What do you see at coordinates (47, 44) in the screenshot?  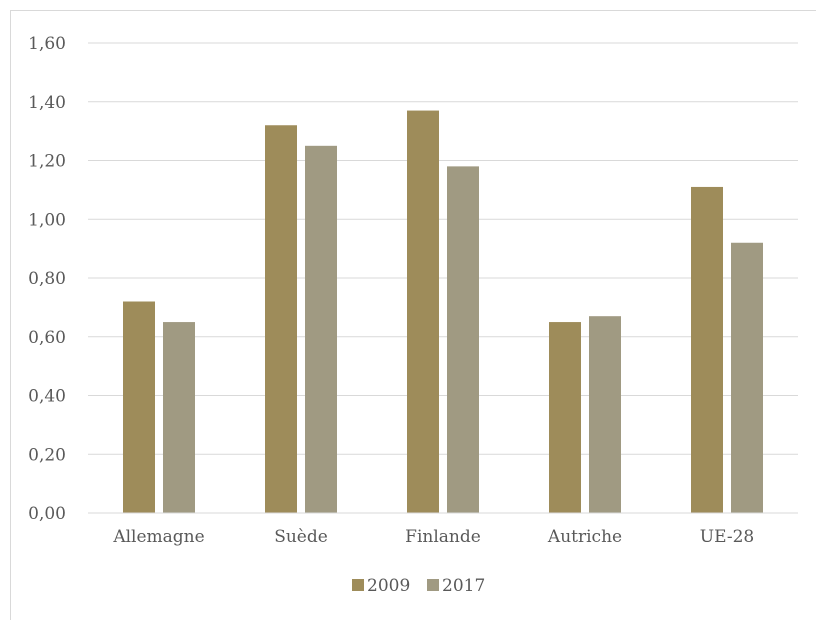 I see `y-tick-label: 1,60` at bounding box center [47, 44].